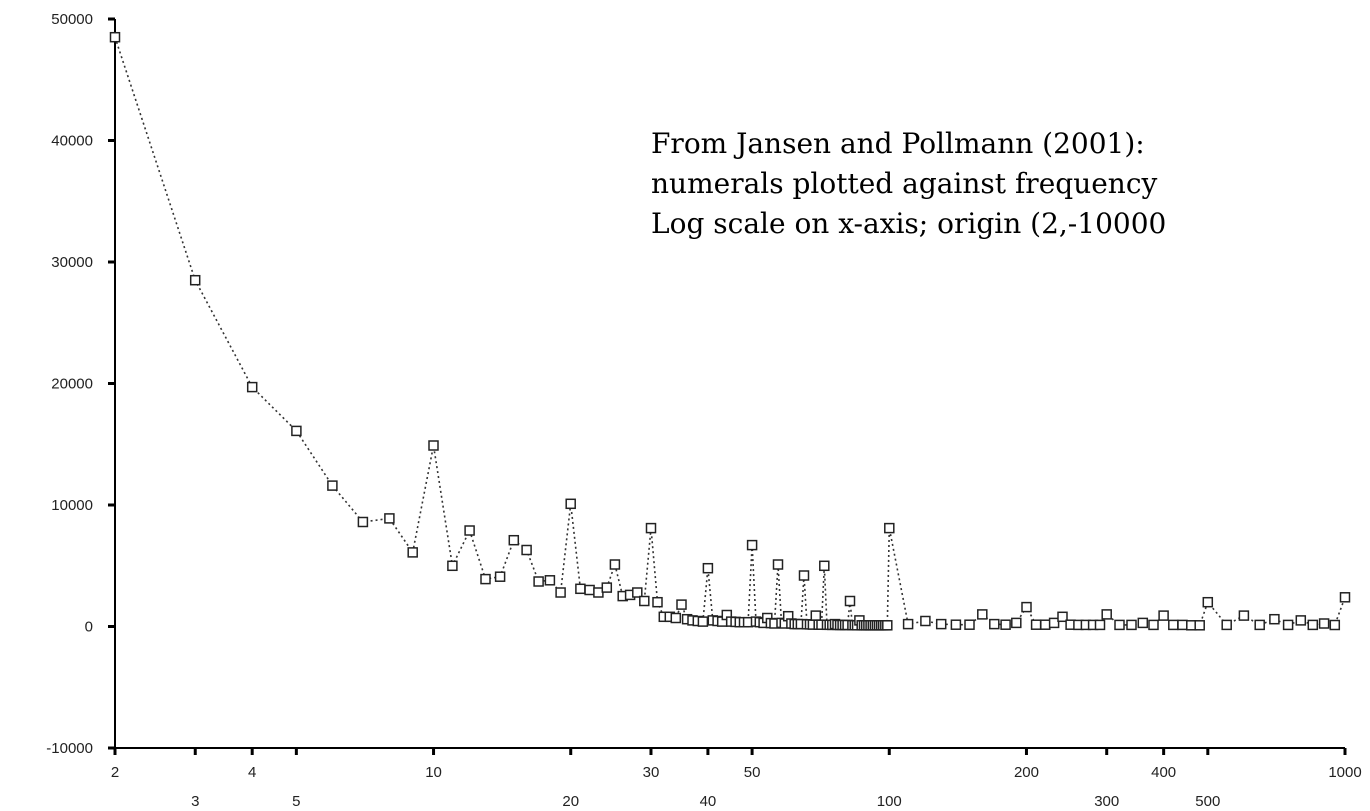 This screenshot has width=1370, height=811. Describe the element at coordinates (296, 801) in the screenshot. I see `x-tick-label: 5` at that location.